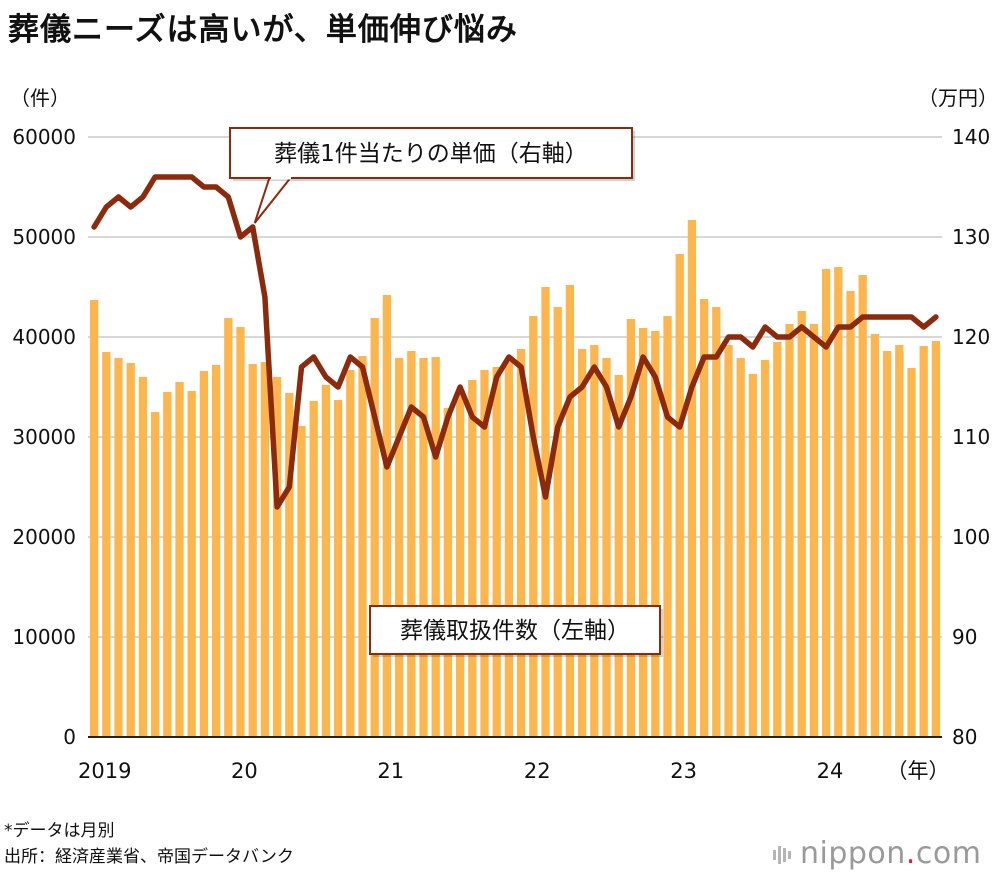 This screenshot has width=1000, height=880. What do you see at coordinates (971, 137) in the screenshot?
I see `y-right-tick-label: 140` at bounding box center [971, 137].